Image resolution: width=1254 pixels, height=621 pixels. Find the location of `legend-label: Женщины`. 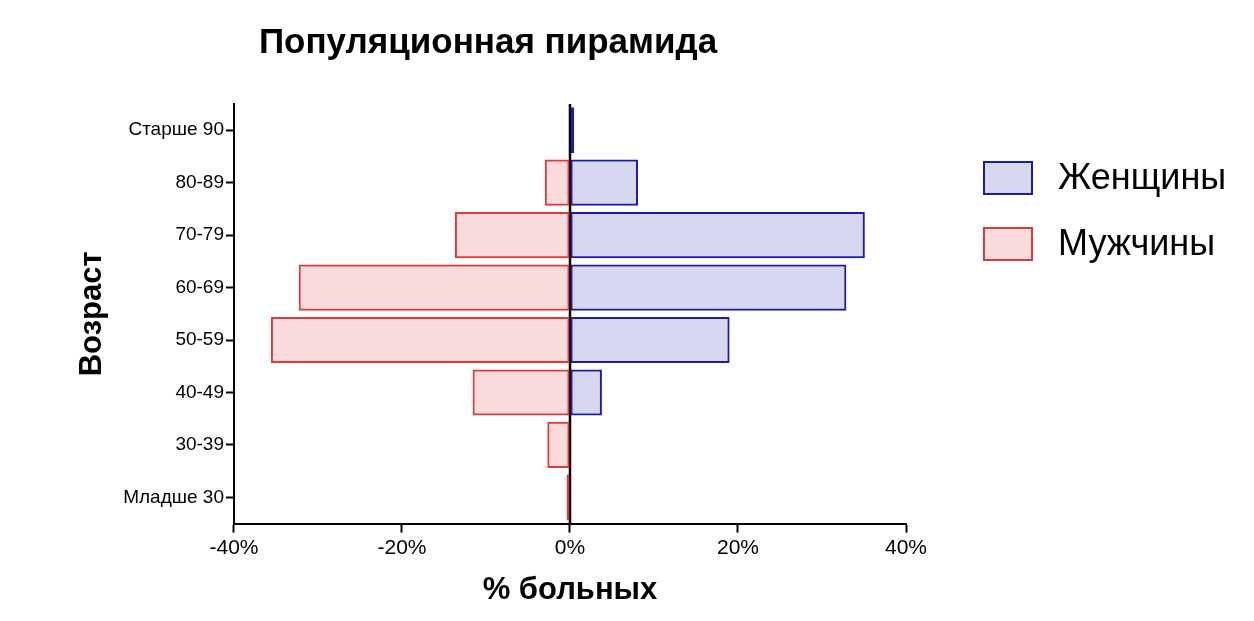

legend-label: Женщины is located at coordinates (1142, 176).